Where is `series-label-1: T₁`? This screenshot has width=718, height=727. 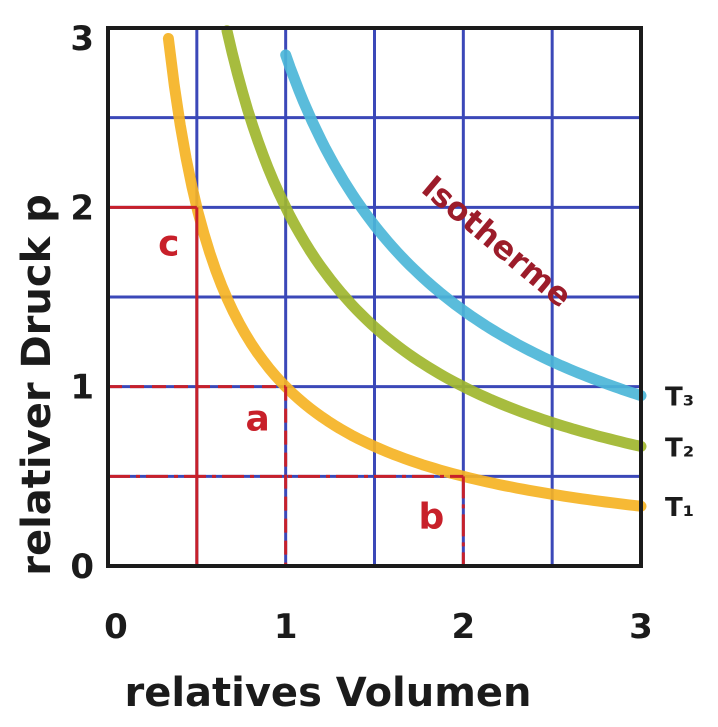
series-label-1: T₁ is located at coordinates (679, 508).